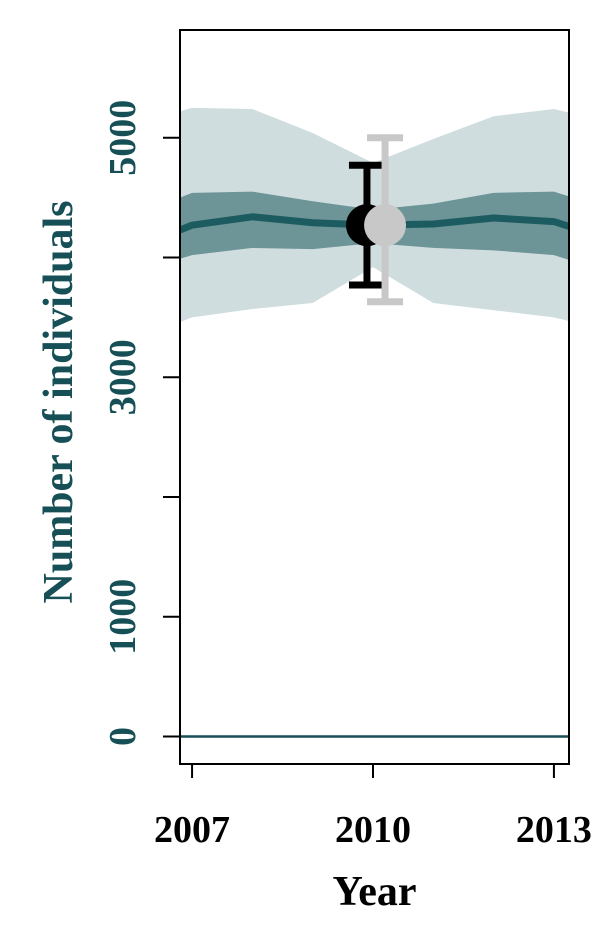 Image resolution: width=600 pixels, height=944 pixels. I want to click on estimate-point, so click(385, 225).